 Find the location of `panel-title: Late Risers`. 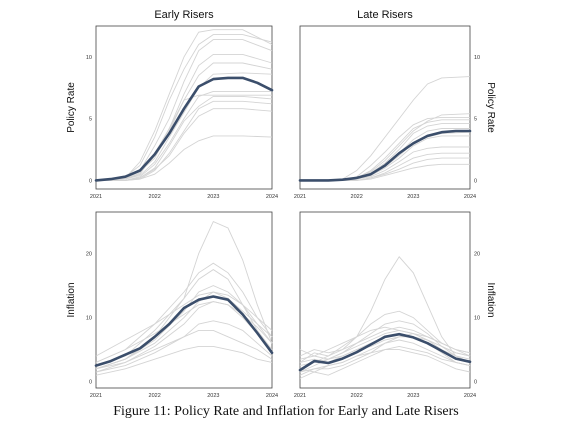

panel-title: Late Risers is located at coordinates (385, 15).